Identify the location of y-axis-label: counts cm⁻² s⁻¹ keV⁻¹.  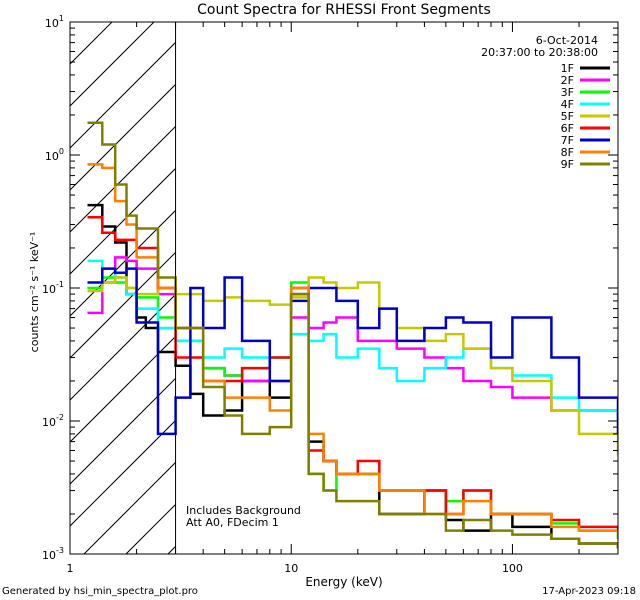
(34, 292).